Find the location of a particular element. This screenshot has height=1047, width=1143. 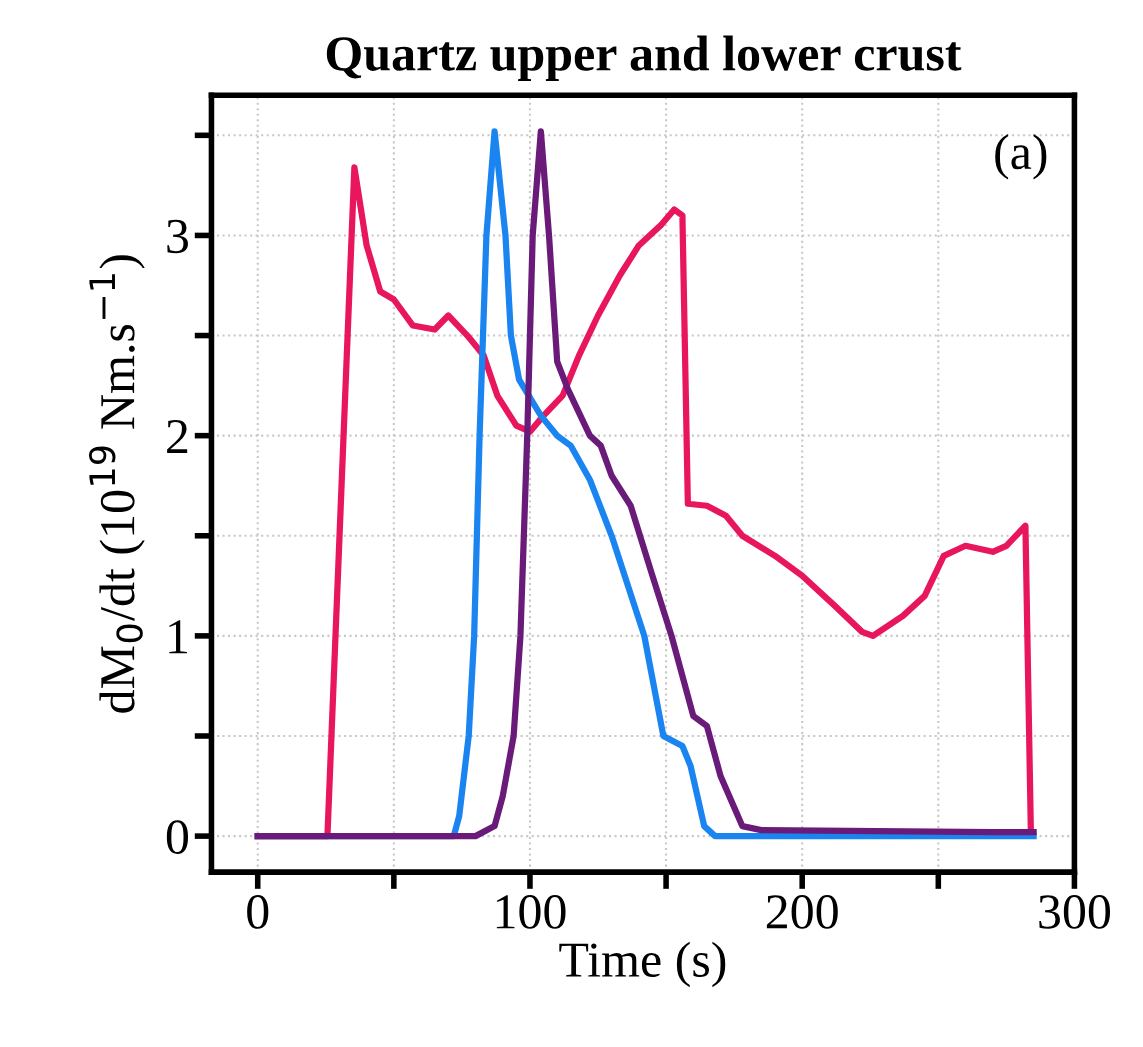

x-tick-label: 100 is located at coordinates (531, 912).